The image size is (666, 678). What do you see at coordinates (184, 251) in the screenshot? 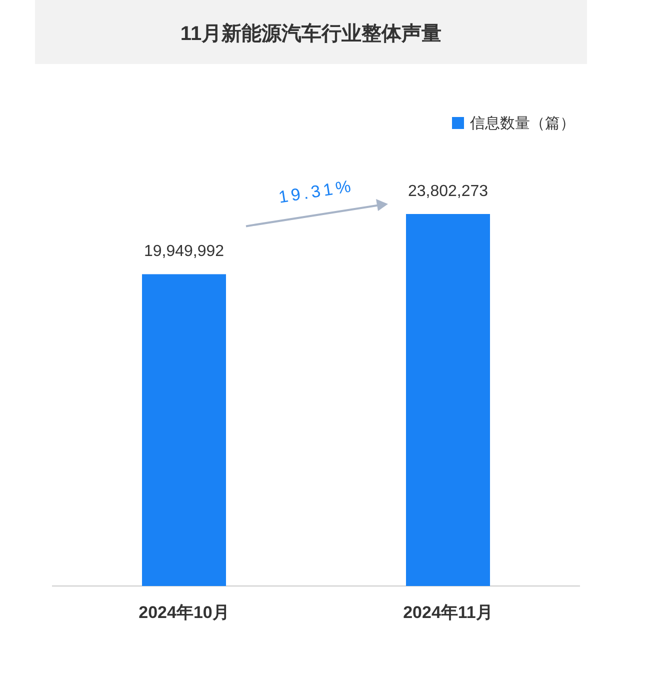
I see `data-label: 19,949,992` at bounding box center [184, 251].